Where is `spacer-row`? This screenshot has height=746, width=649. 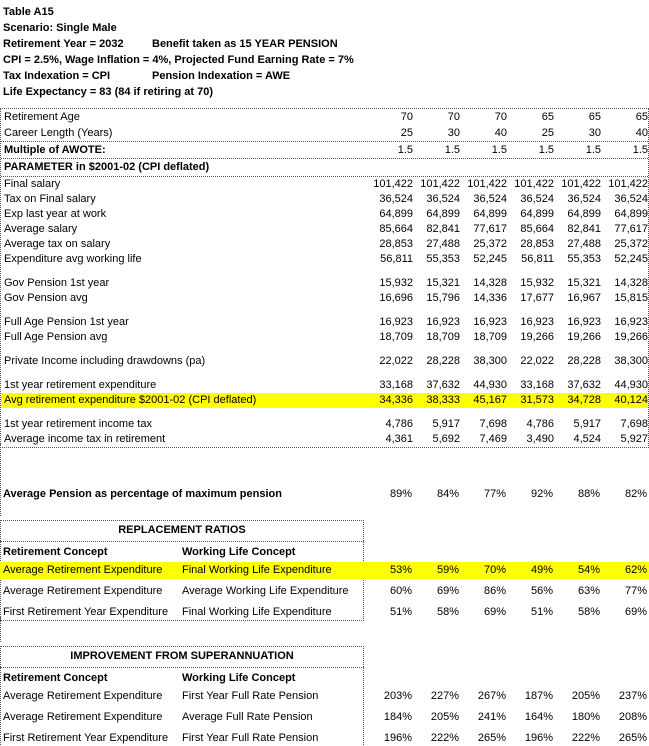 spacer-row is located at coordinates (324, 349).